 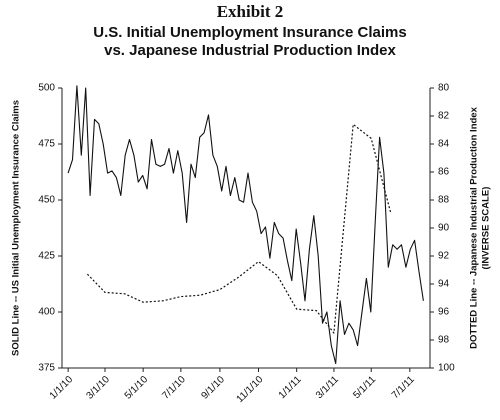 I want to click on x-tick-label: 9/1/10, so click(x=213, y=388).